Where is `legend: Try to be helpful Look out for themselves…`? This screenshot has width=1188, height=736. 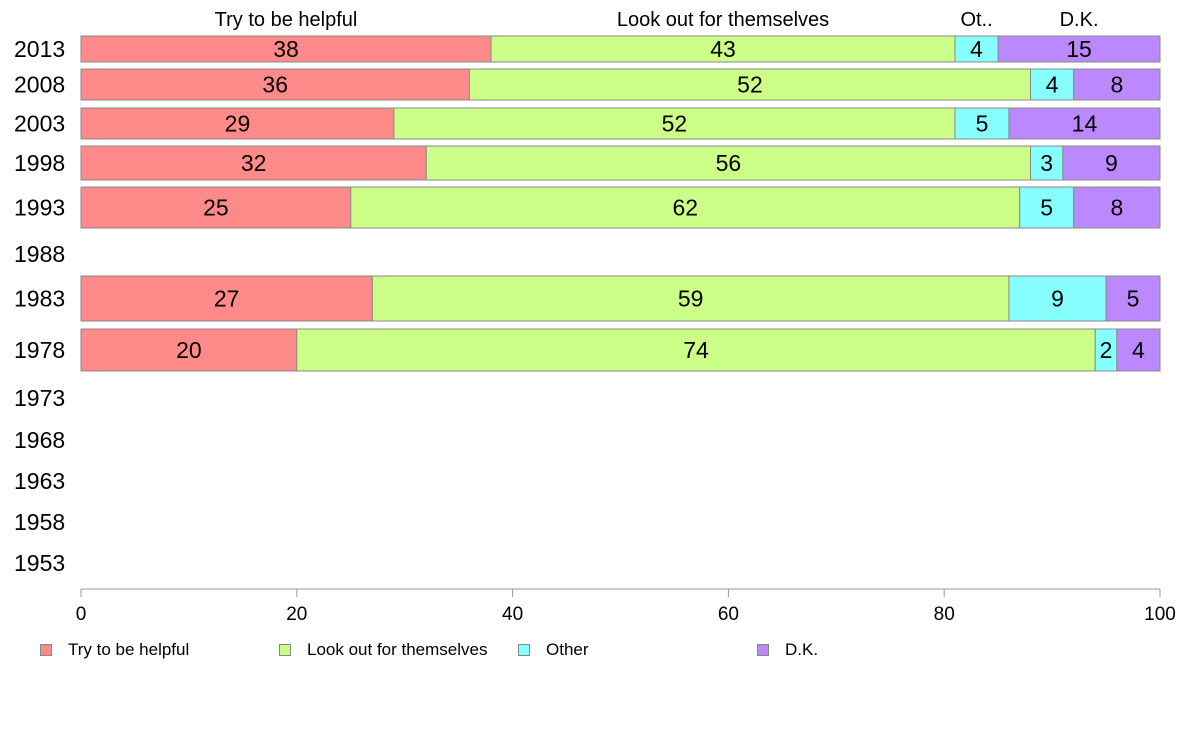 legend: Try to be helpful Look out for themselves… is located at coordinates (594, 654).